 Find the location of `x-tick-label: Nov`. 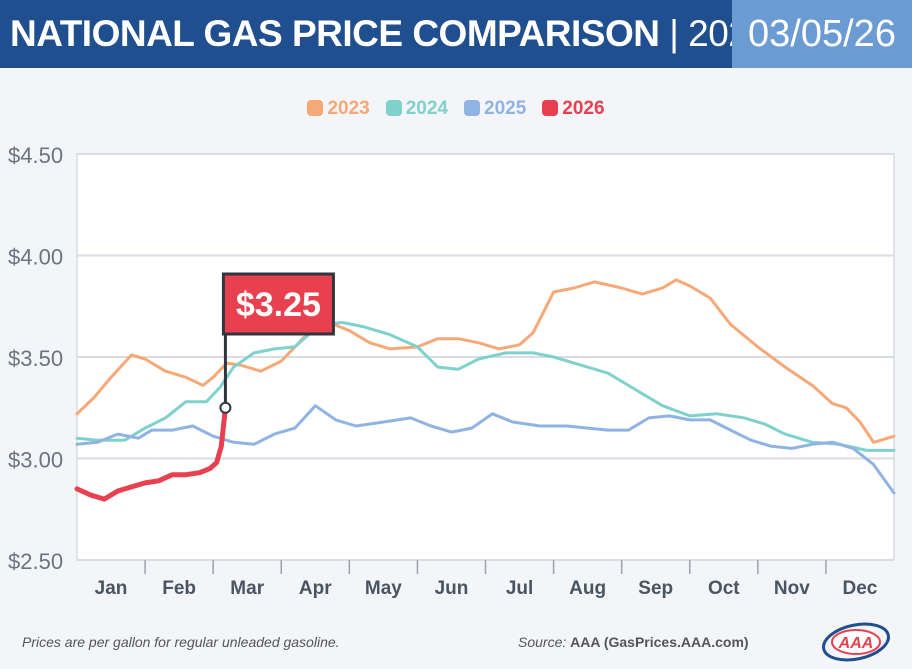

x-tick-label: Nov is located at coordinates (792, 588).